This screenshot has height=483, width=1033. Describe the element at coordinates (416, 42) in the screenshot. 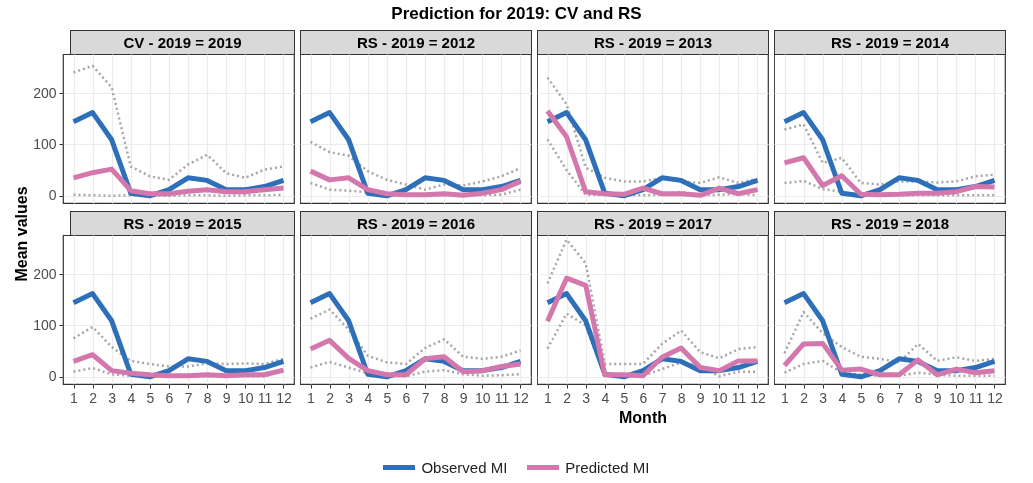

I see `chart-title: RS - 2019 = 2012` at that location.